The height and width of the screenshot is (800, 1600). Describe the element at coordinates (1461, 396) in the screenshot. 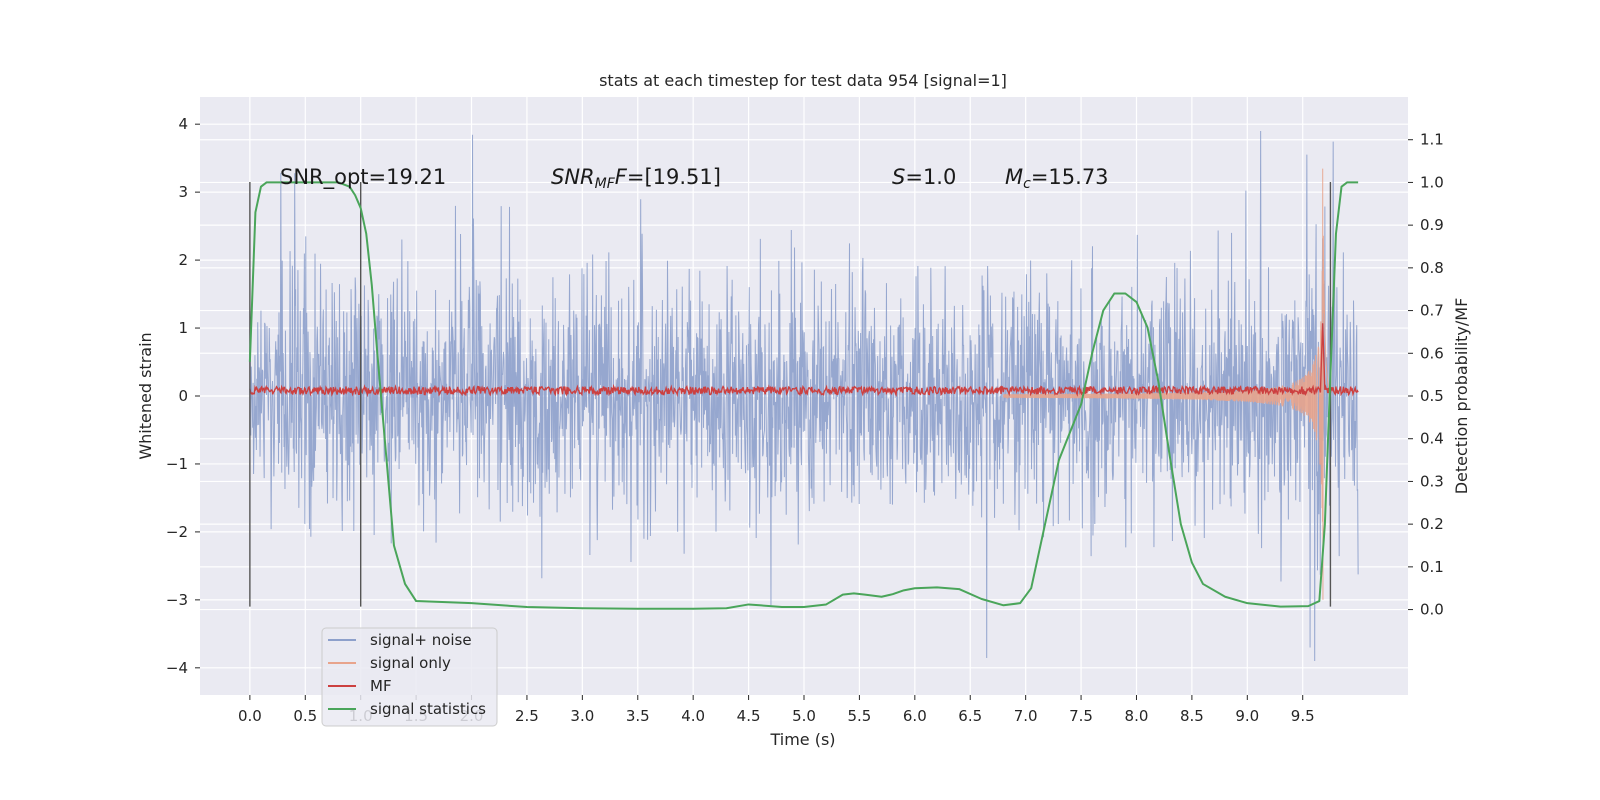

I see `right-y-axis-label: Detection probability/MF` at that location.